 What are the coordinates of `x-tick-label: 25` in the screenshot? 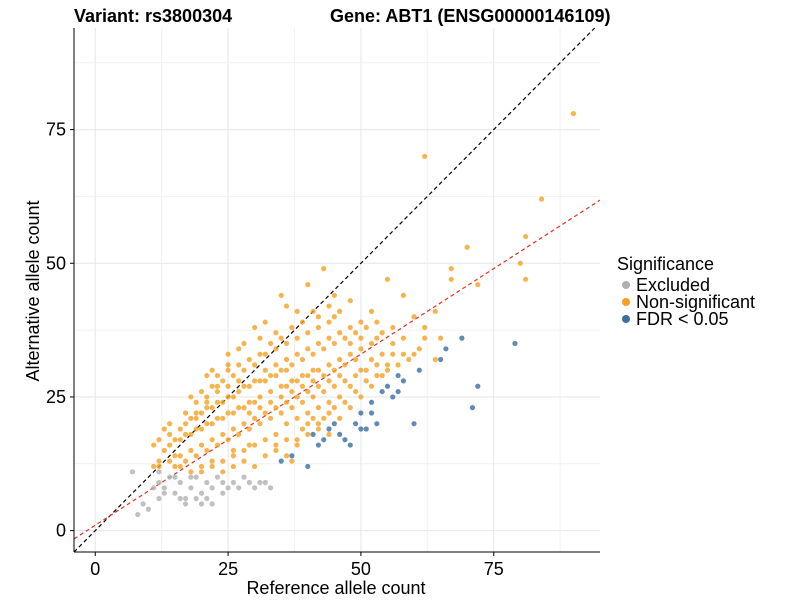 It's located at (228, 569).